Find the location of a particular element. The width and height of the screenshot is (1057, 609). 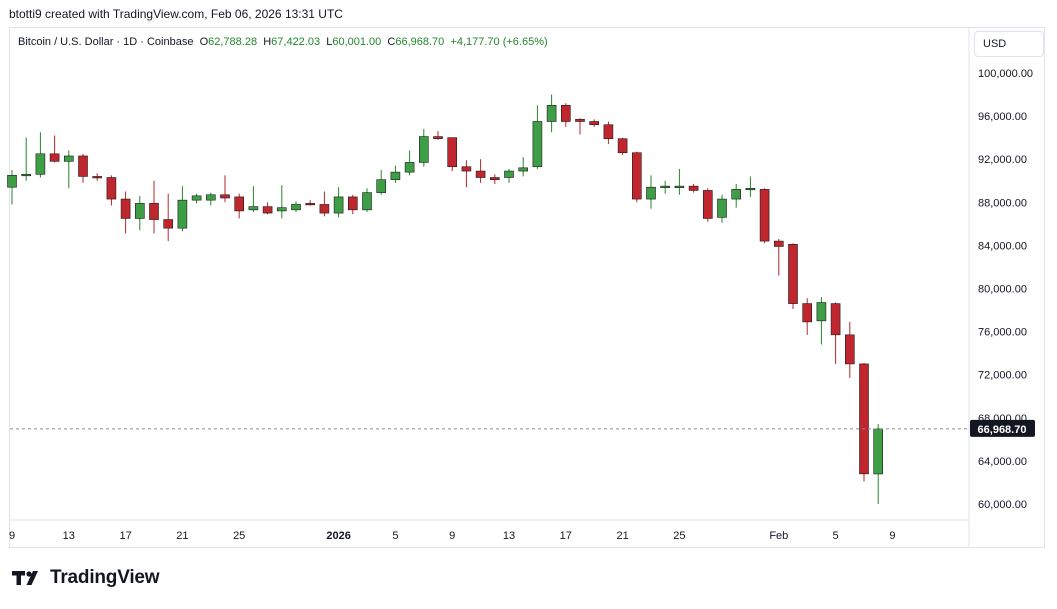

x-tick-label: 25 is located at coordinates (239, 536).